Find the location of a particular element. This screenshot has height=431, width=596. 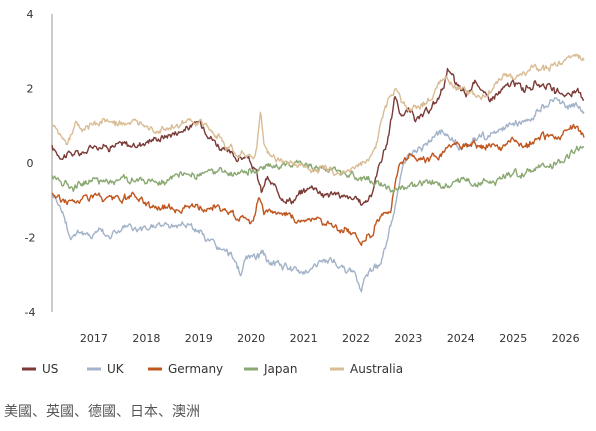

y-tick-label: -2 is located at coordinates (30, 238).